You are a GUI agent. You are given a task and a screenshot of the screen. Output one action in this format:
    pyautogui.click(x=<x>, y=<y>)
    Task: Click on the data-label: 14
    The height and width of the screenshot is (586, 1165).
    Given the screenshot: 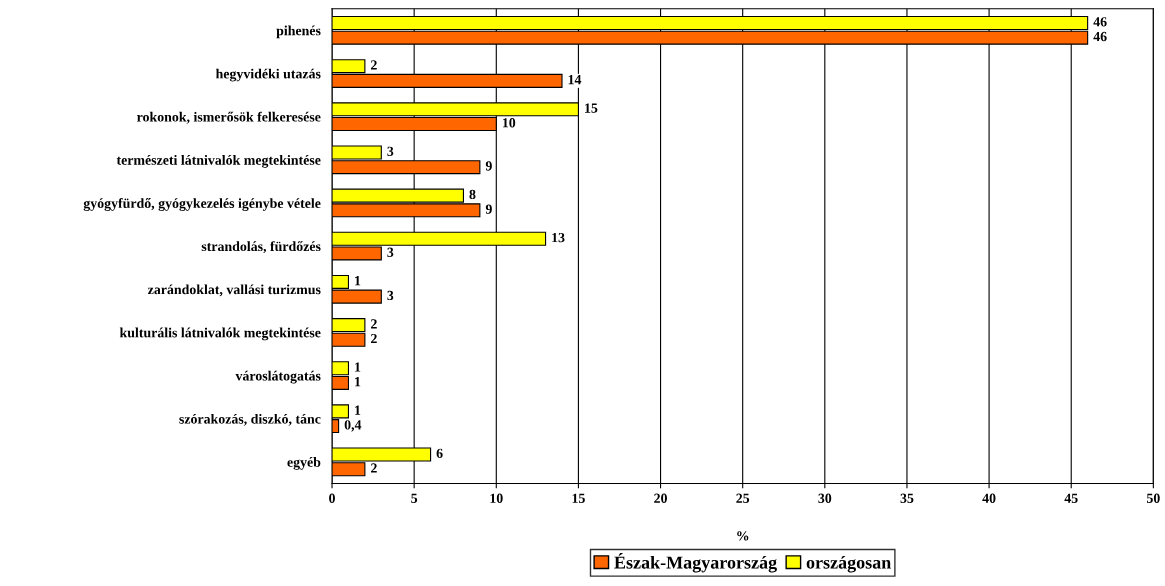 What is the action you would take?
    pyautogui.click(x=575, y=80)
    